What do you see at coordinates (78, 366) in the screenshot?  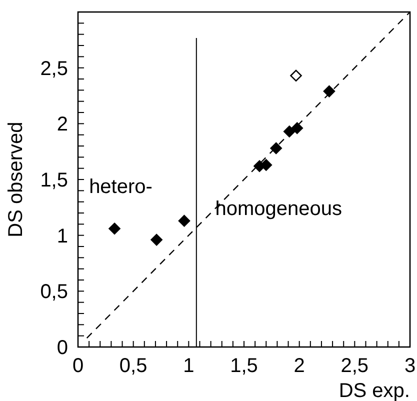 I see `x-tick-label: 0` at bounding box center [78, 366].